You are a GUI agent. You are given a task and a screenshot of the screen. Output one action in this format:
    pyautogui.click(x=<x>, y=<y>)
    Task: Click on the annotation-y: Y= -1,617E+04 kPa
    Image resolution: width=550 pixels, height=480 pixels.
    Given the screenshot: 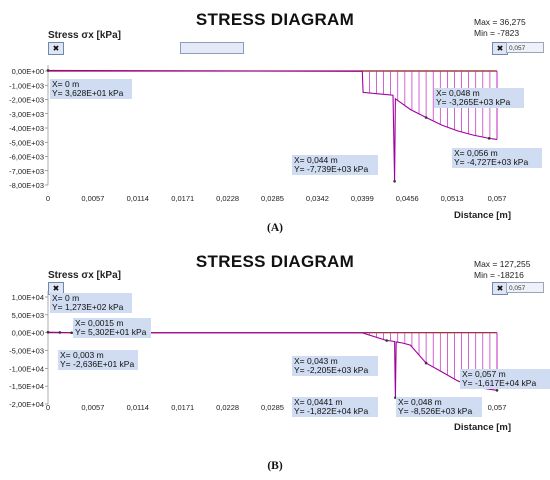 What is the action you would take?
    pyautogui.click(x=499, y=383)
    